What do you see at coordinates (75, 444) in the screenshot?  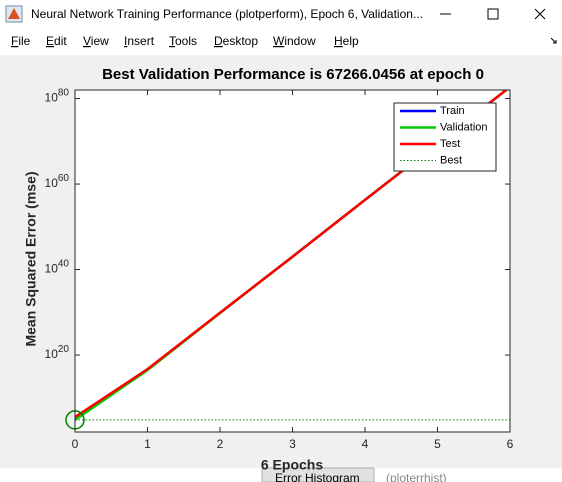 I see `x-tick-label: 0` at bounding box center [75, 444].